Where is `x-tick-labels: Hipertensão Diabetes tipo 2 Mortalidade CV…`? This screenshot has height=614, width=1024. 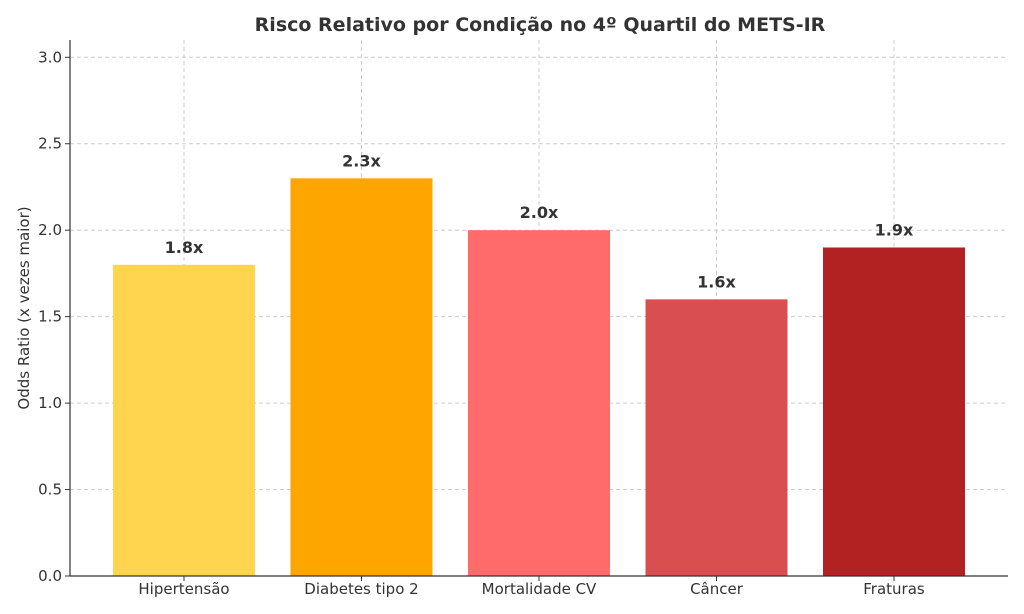
x-tick-labels: Hipertensão Diabetes tipo 2 Mortalidade CV… is located at coordinates (531, 587).